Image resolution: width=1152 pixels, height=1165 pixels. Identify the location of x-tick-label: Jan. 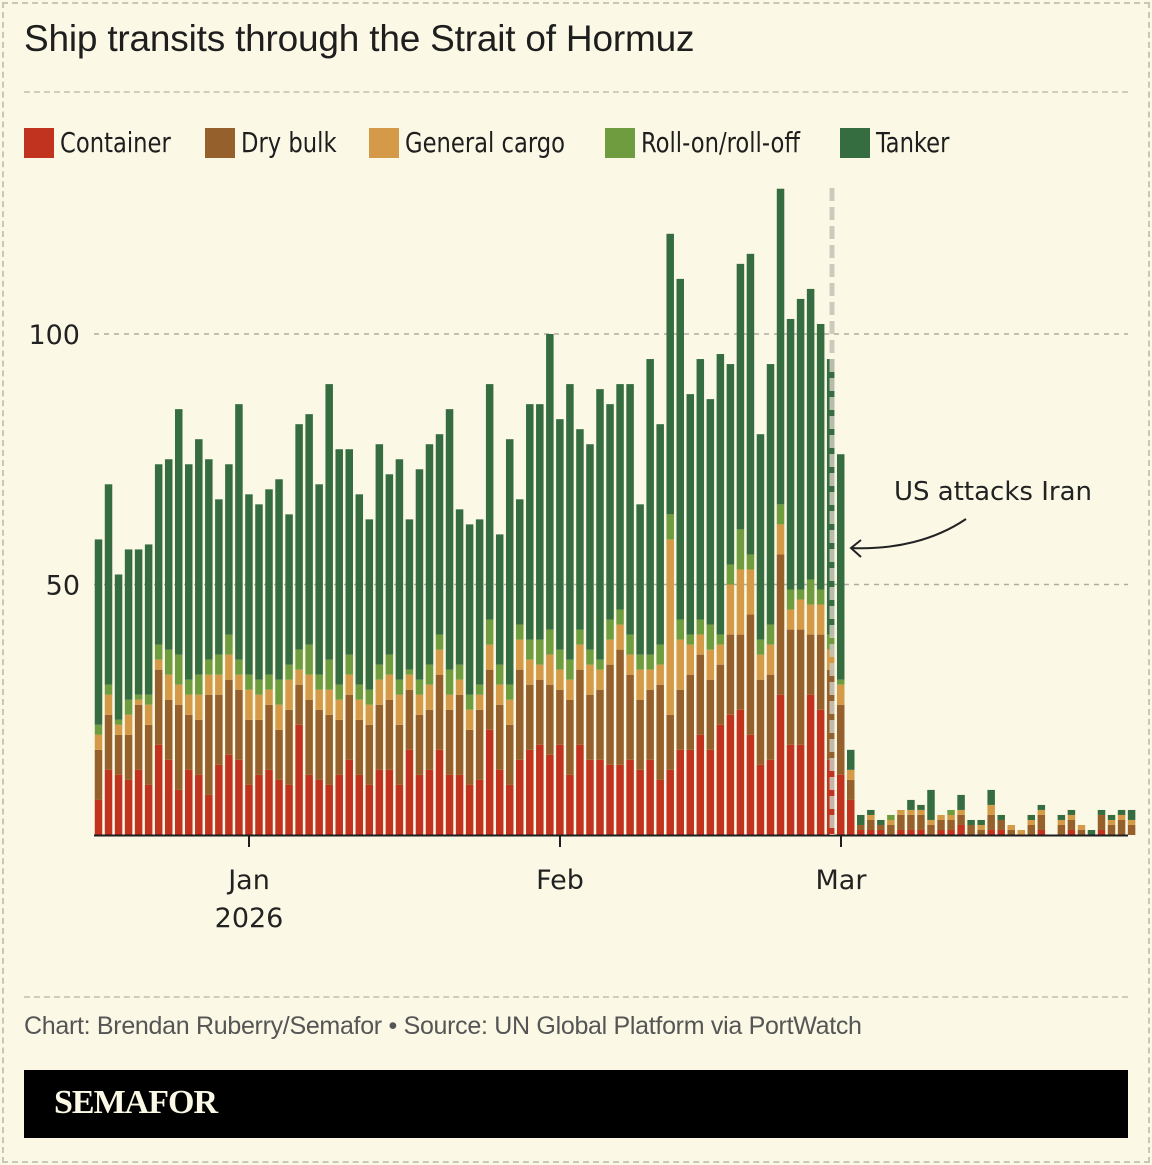
(248, 880).